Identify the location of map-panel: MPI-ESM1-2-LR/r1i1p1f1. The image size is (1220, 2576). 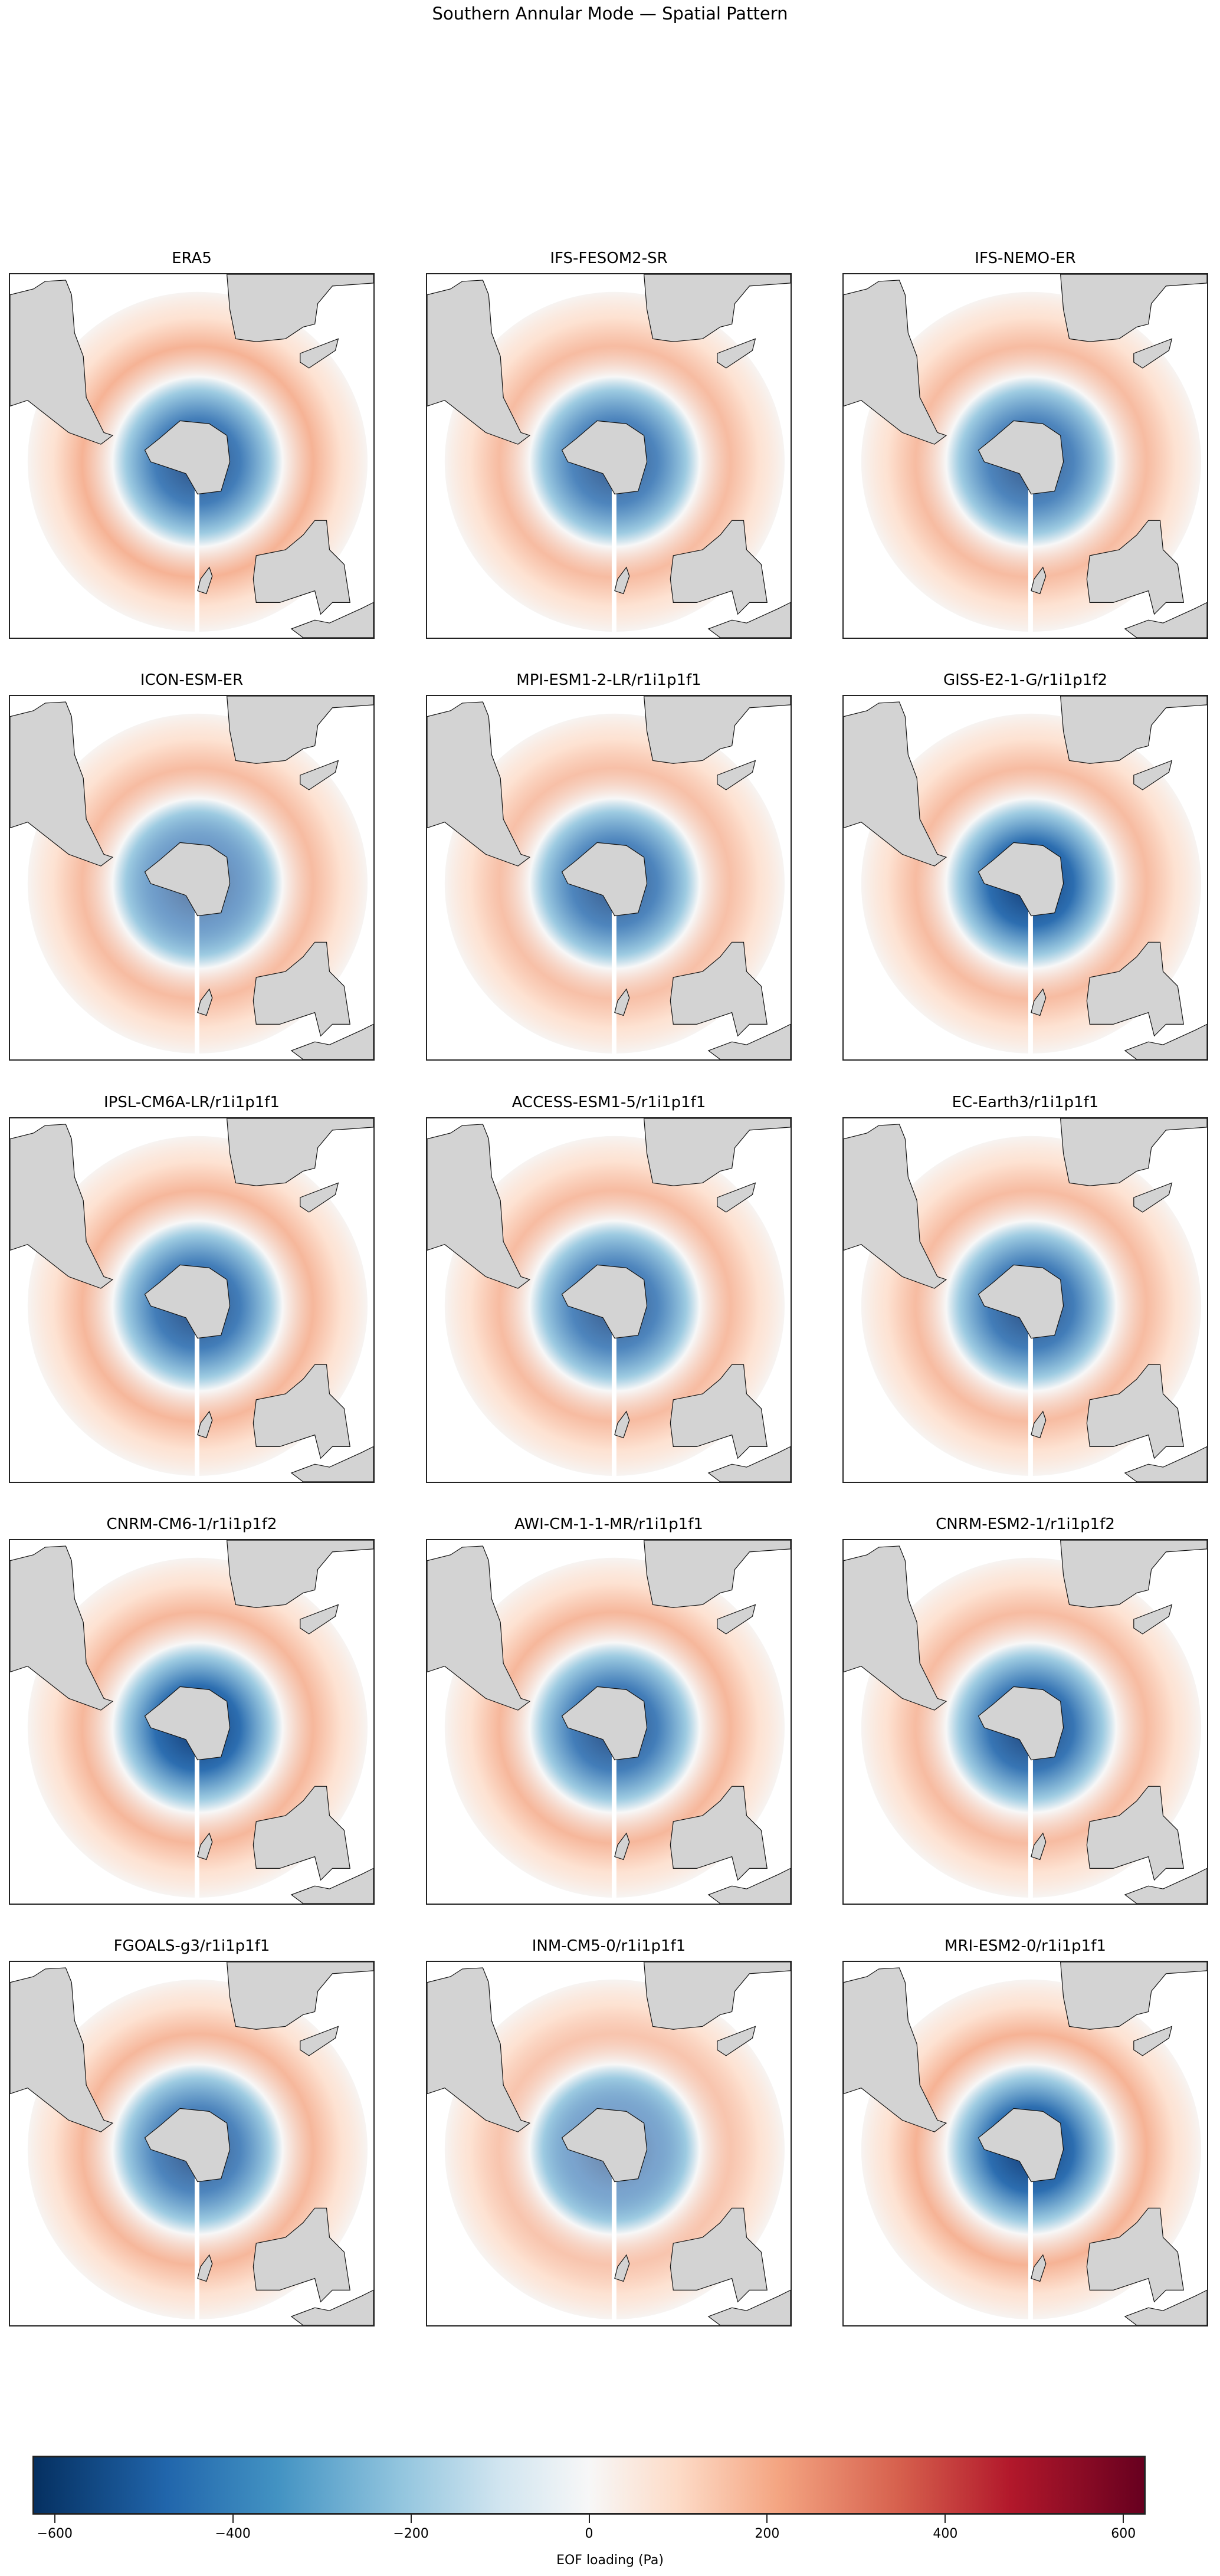
(609, 866).